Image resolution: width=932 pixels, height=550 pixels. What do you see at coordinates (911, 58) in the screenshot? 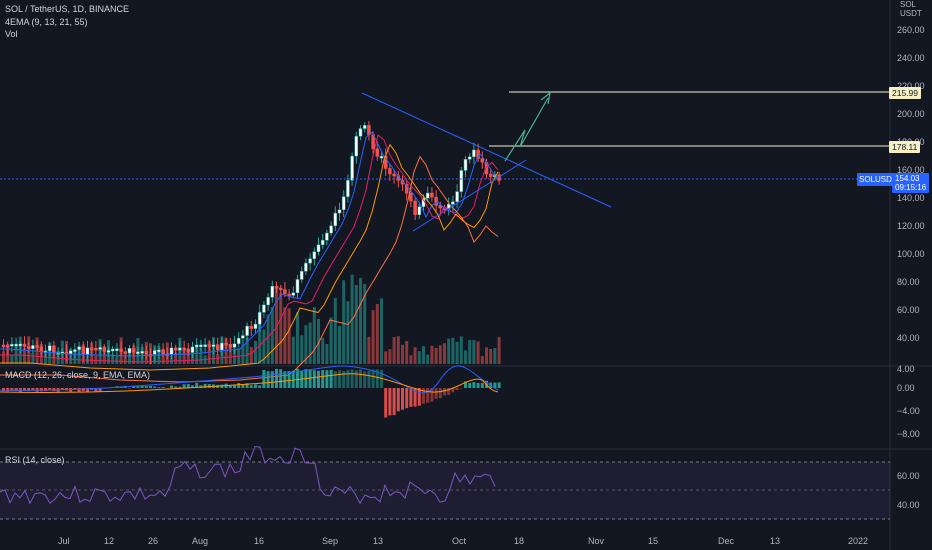
I see `axis-tick-label: 240.00` at bounding box center [911, 58].